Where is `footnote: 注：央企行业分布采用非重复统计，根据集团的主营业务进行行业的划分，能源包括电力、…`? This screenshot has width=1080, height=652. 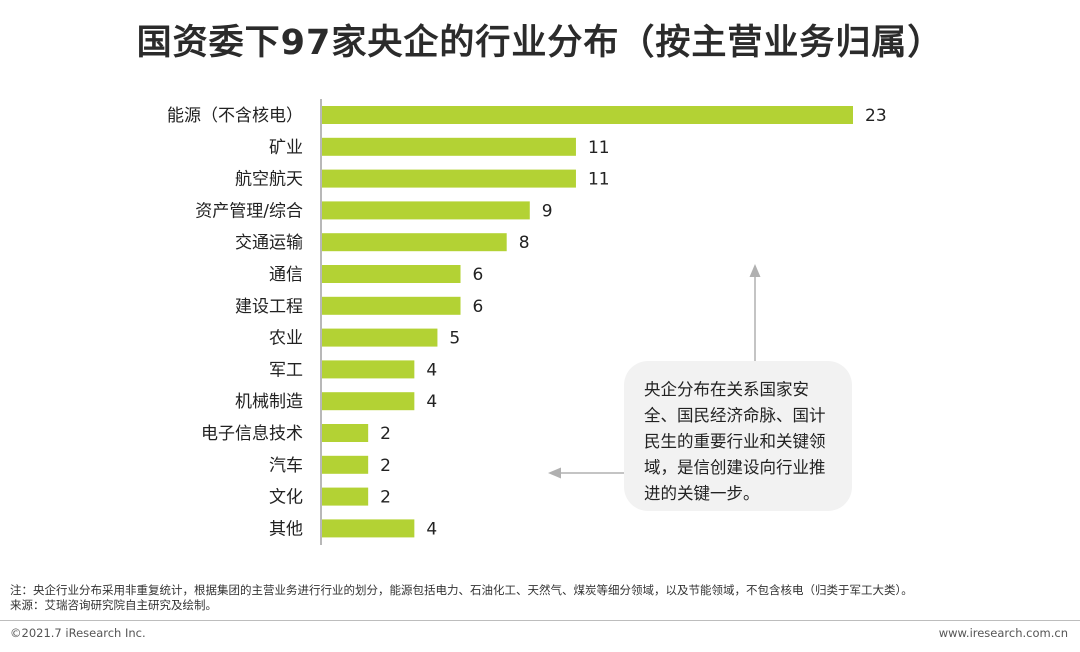 footnote: 注：央企行业分布采用非重复统计，根据集团的主营业务进行行业的划分，能源包括电力、… is located at coordinates (542, 598).